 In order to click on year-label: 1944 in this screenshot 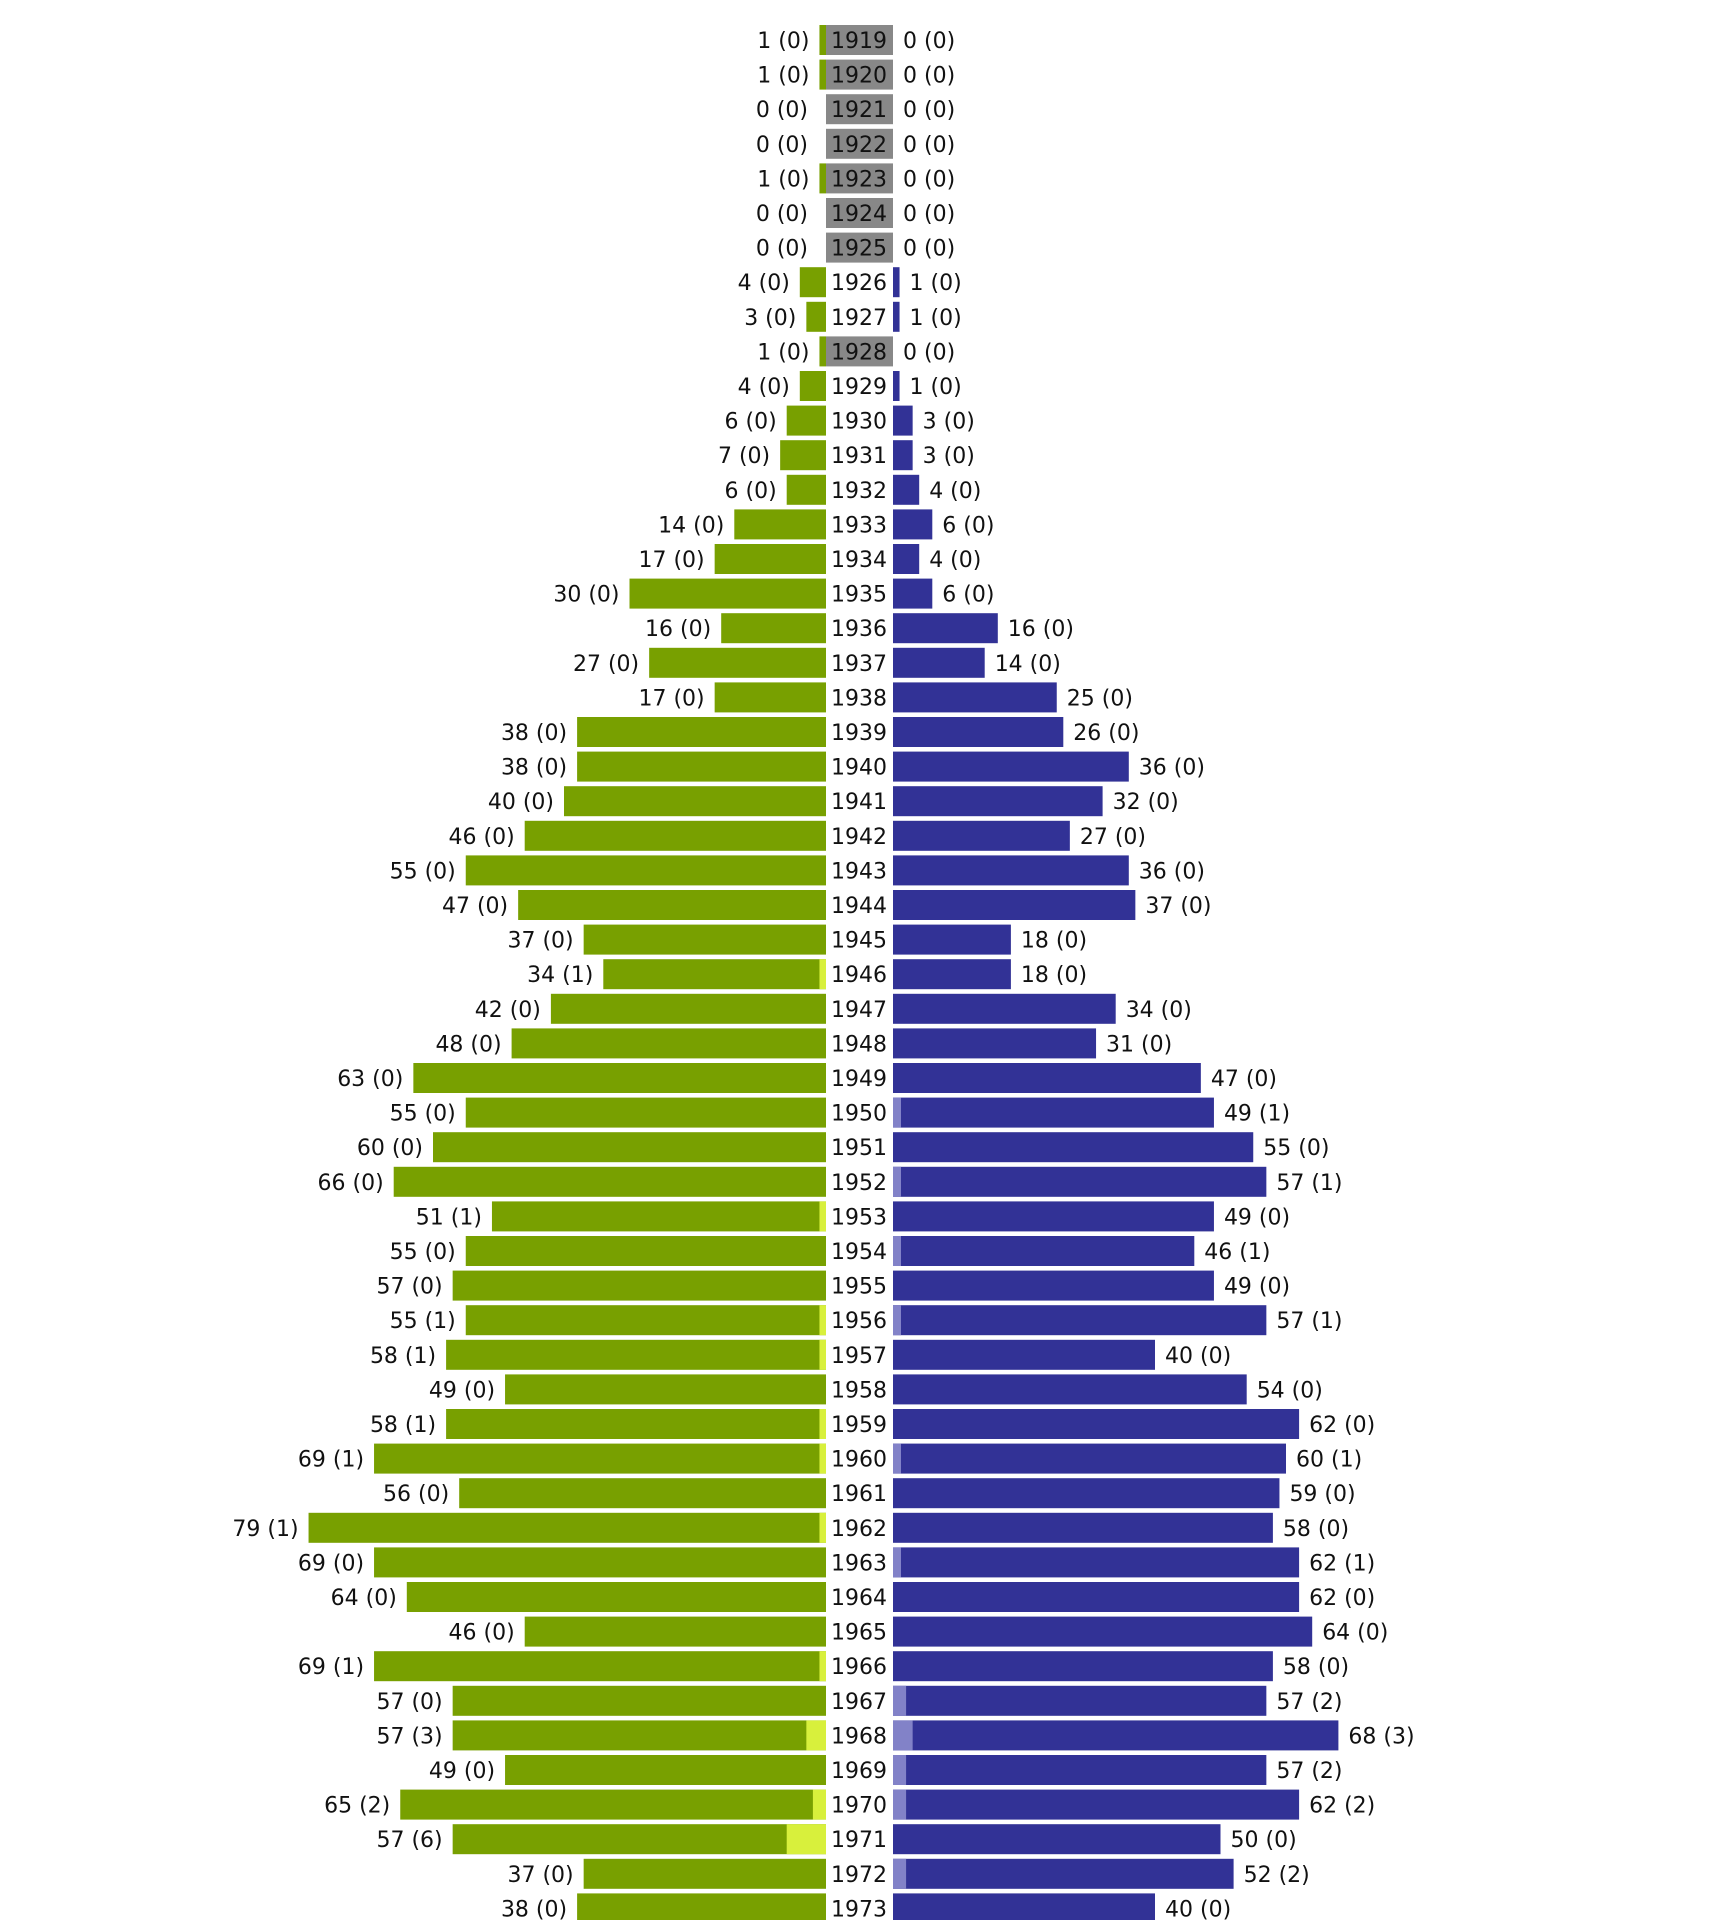, I will do `click(859, 906)`.